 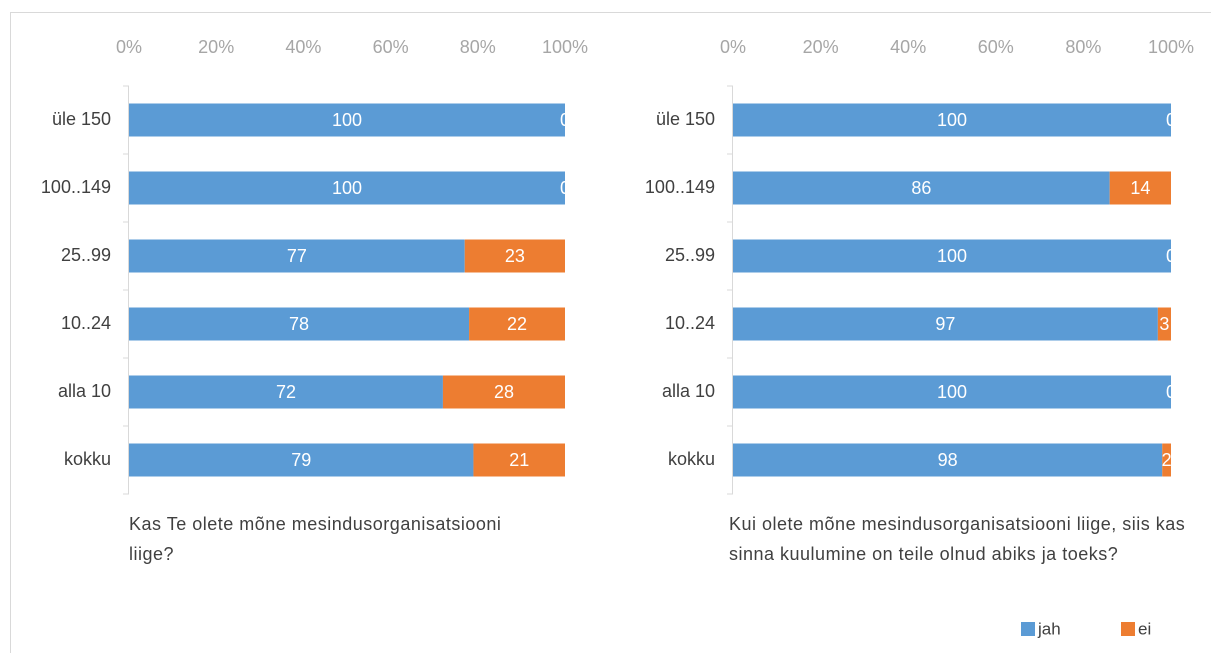 I want to click on data-label: 79, so click(x=301, y=460).